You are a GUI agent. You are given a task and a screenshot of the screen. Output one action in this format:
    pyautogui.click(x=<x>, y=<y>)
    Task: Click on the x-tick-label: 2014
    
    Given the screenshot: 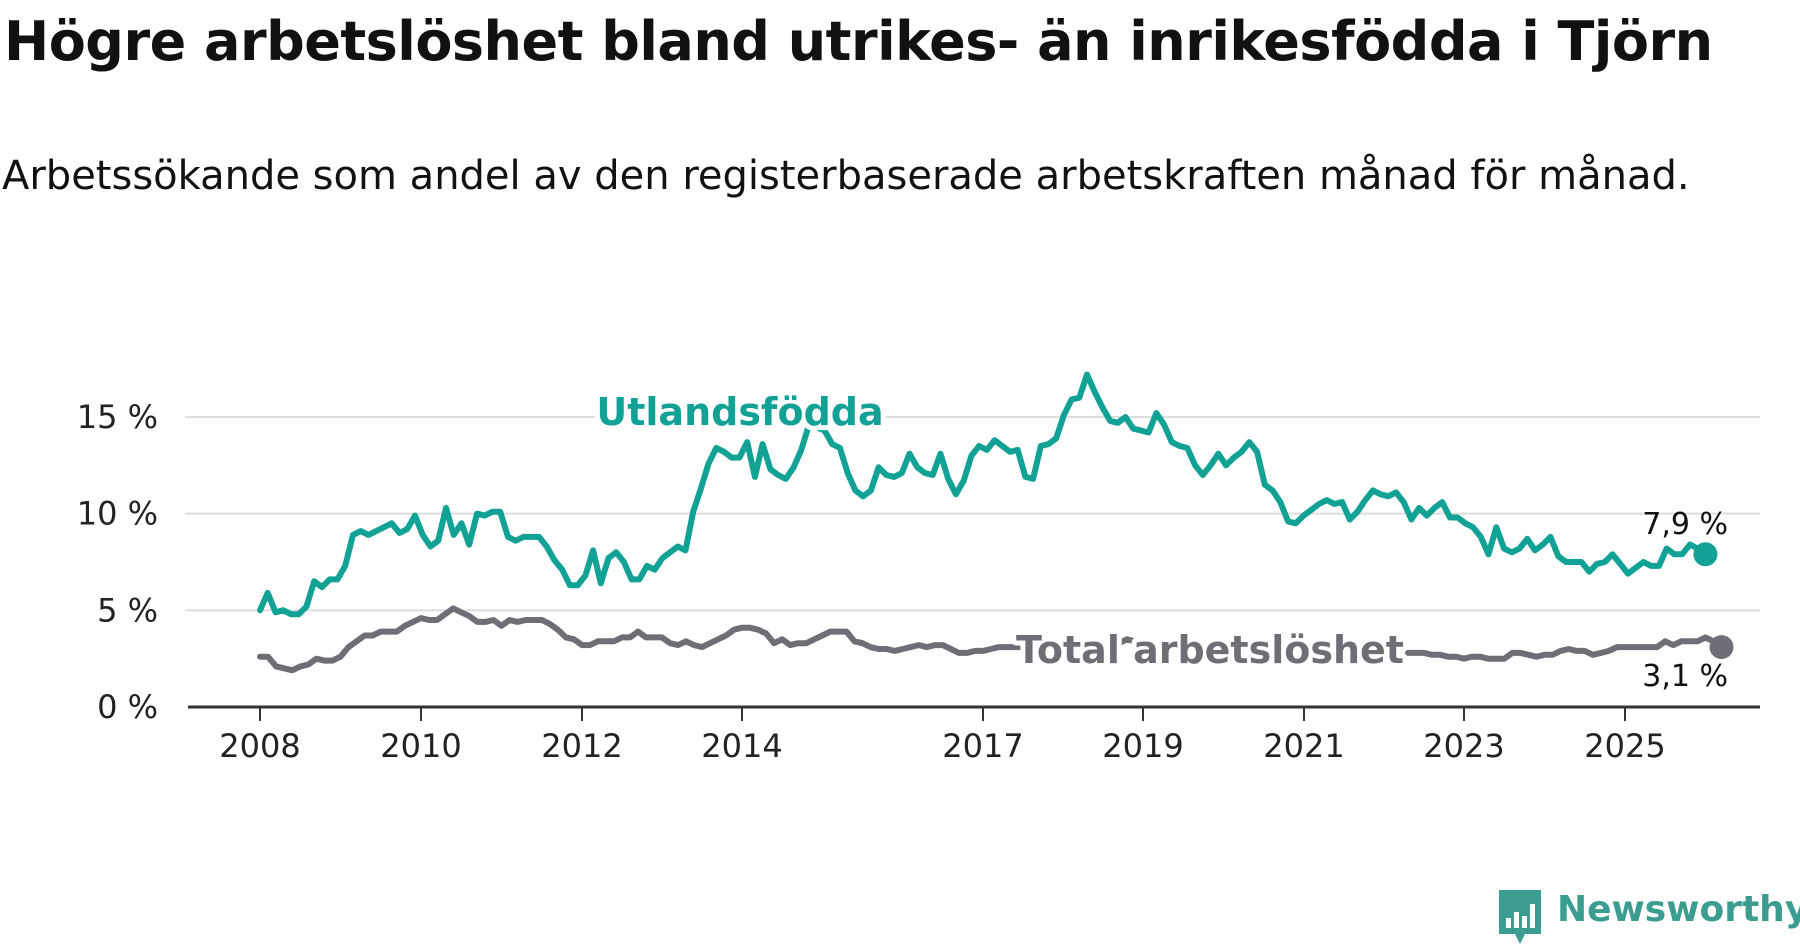 What is the action you would take?
    pyautogui.click(x=741, y=746)
    